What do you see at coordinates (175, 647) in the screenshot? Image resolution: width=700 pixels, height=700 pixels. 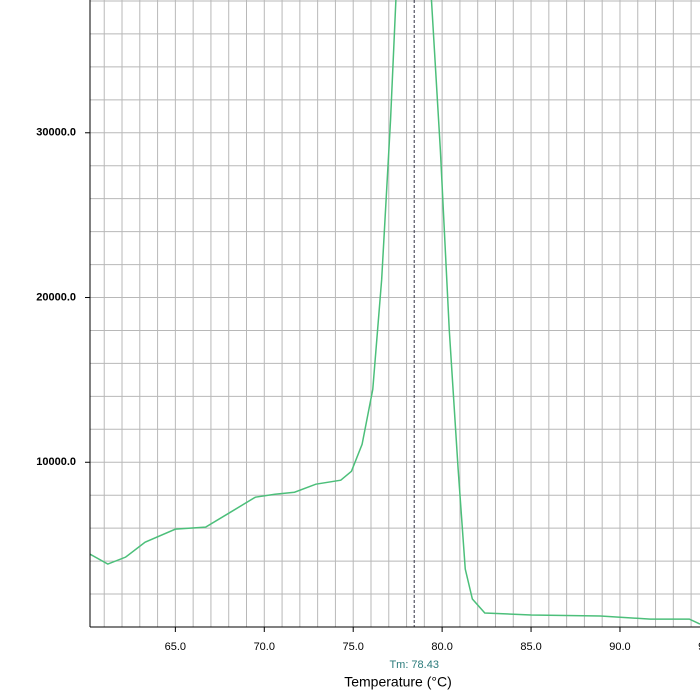 I see `x-tick-label: 65.0` at bounding box center [175, 647].